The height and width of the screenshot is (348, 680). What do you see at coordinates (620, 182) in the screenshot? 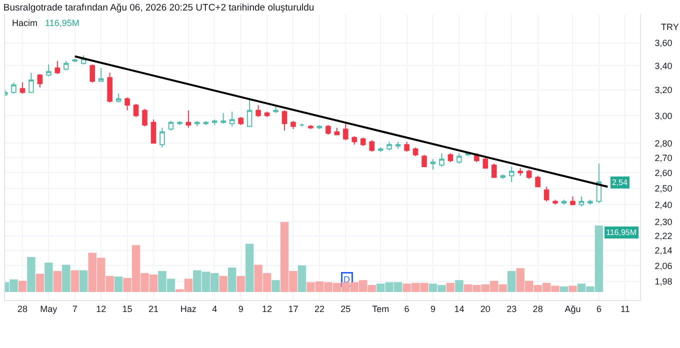
I see `annotation: 2,54` at bounding box center [620, 182].